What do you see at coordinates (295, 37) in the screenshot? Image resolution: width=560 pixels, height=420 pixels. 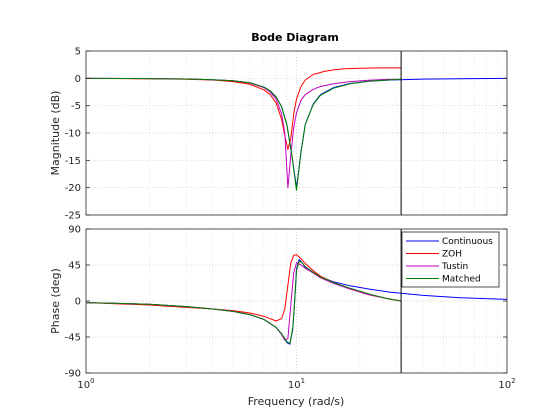 I see `chart-title: Bode Diagram` at bounding box center [295, 37].